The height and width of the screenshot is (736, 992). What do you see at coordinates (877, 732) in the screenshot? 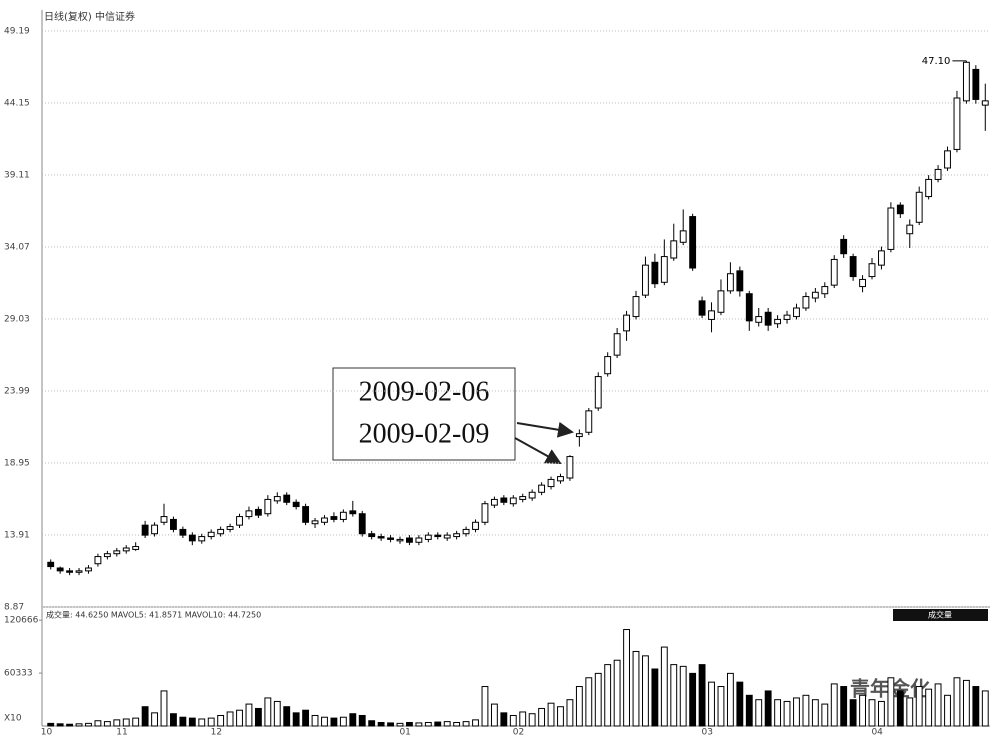
I see `x-tick-label: 04` at bounding box center [877, 732].